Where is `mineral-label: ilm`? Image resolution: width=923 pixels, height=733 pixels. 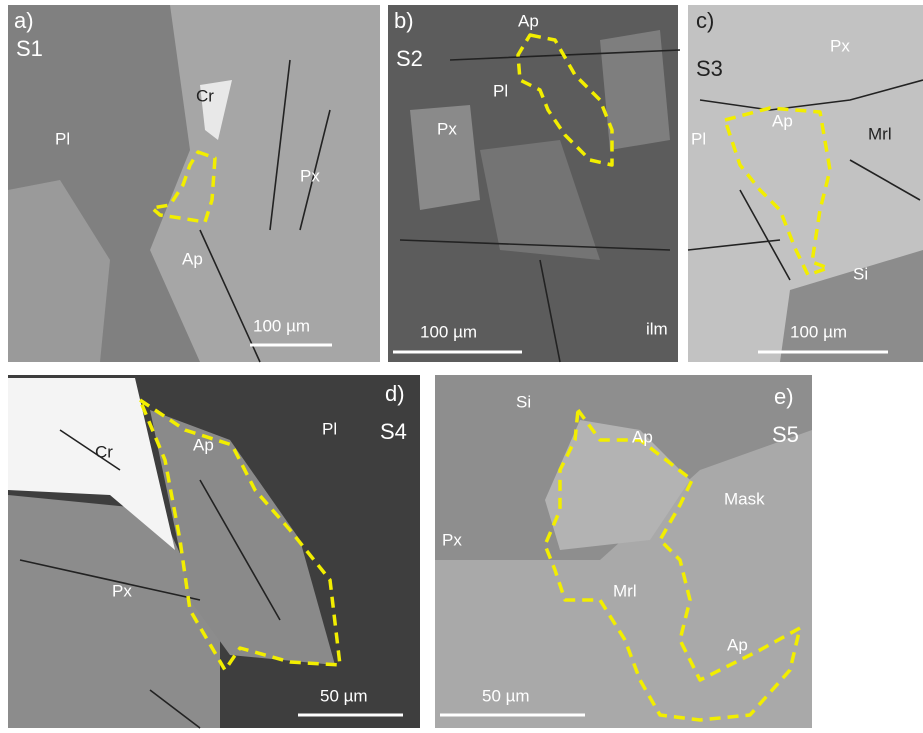
mineral-label: ilm is located at coordinates (657, 328).